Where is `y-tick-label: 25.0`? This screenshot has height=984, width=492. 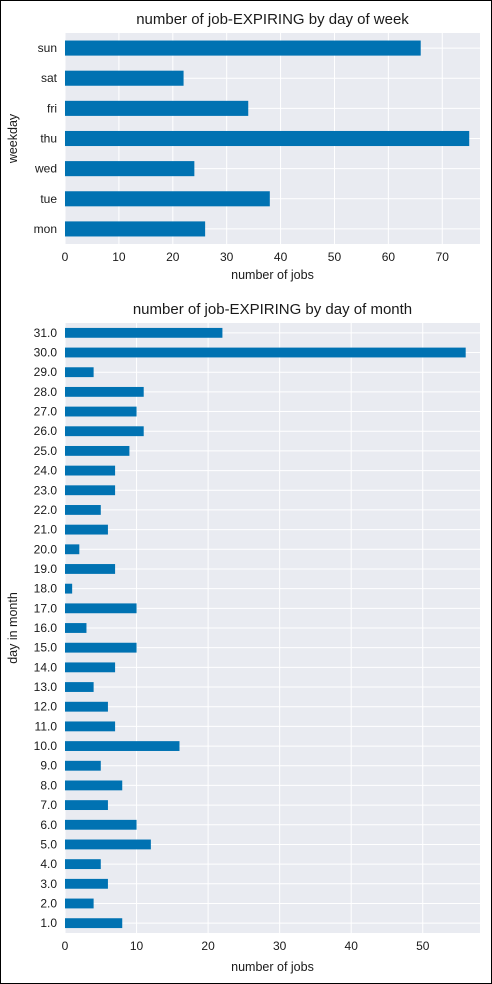
y-tick-label: 25.0 is located at coordinates (46, 451).